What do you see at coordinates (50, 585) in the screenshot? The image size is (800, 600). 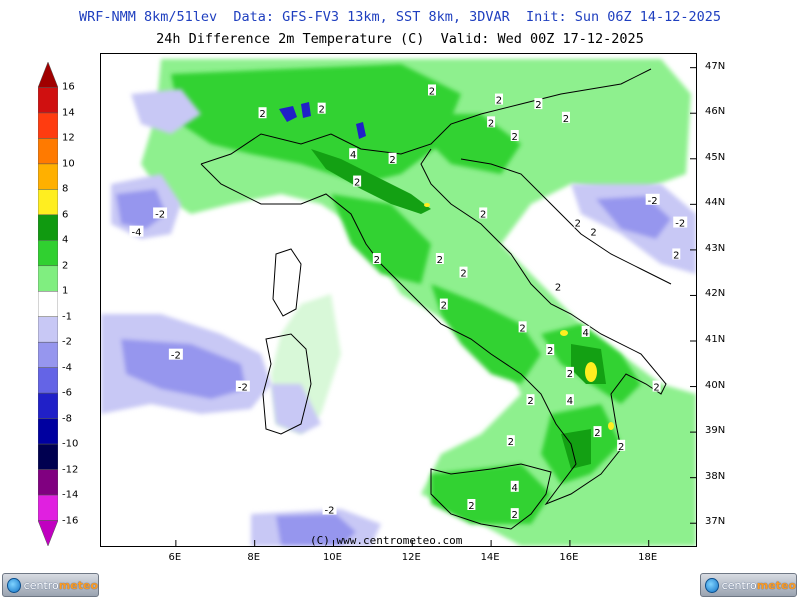 I see `centrometeo-logo-left: centrometeo` at bounding box center [50, 585].